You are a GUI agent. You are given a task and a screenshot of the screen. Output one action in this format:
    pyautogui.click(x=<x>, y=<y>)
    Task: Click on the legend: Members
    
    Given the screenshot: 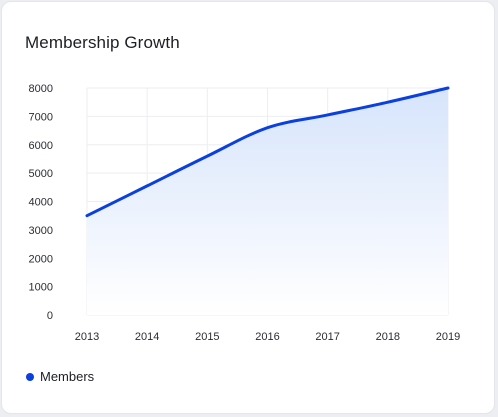 What is the action you would take?
    pyautogui.click(x=60, y=376)
    